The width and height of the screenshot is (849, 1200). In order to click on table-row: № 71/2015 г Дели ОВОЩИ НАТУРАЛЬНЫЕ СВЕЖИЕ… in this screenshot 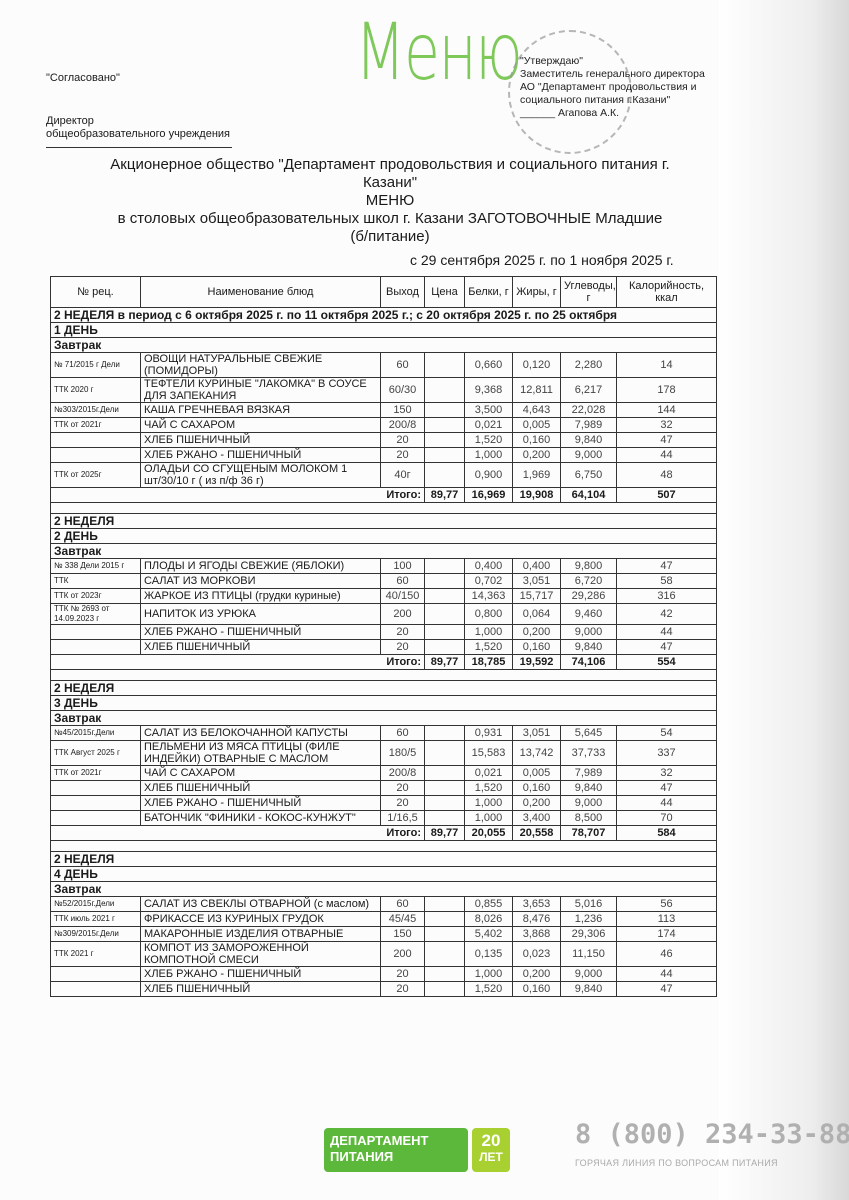, I will do `click(383, 365)`.